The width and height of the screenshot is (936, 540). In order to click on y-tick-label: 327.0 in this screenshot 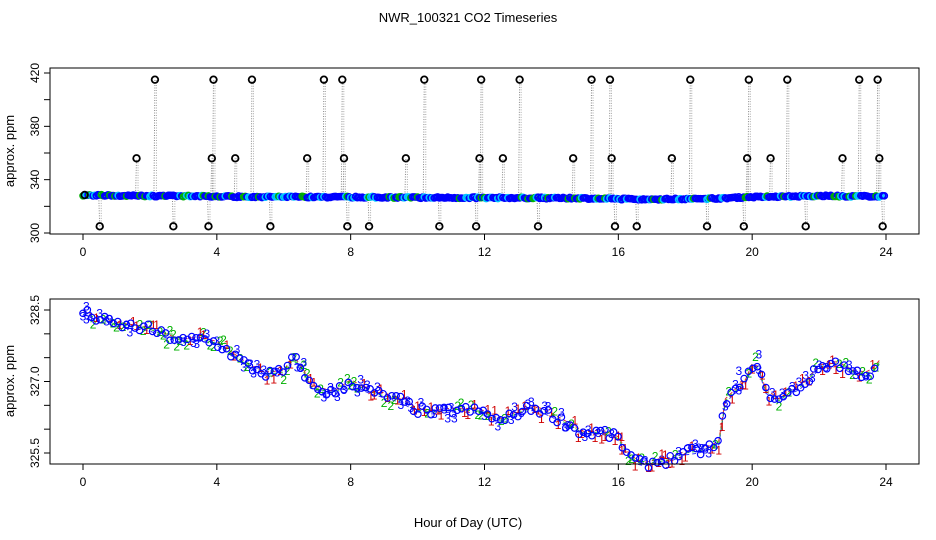, I will do `click(35, 381)`.